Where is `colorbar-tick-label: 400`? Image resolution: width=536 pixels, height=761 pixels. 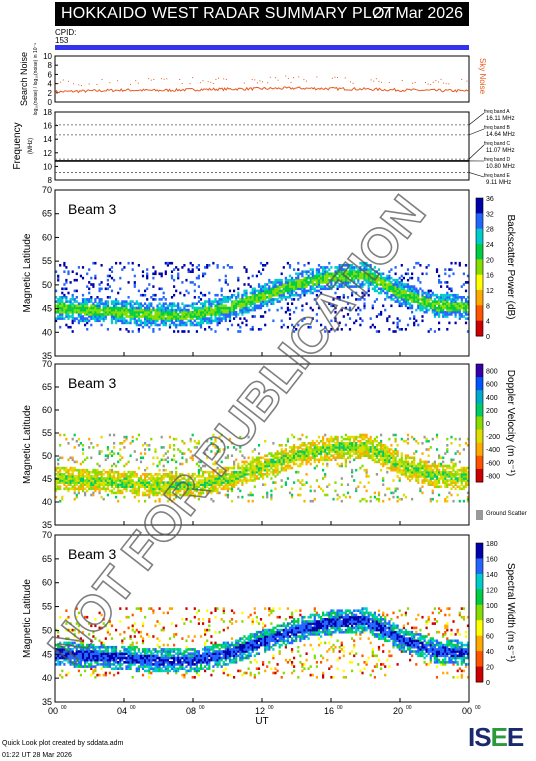 colorbar-tick-label: 400 is located at coordinates (492, 398).